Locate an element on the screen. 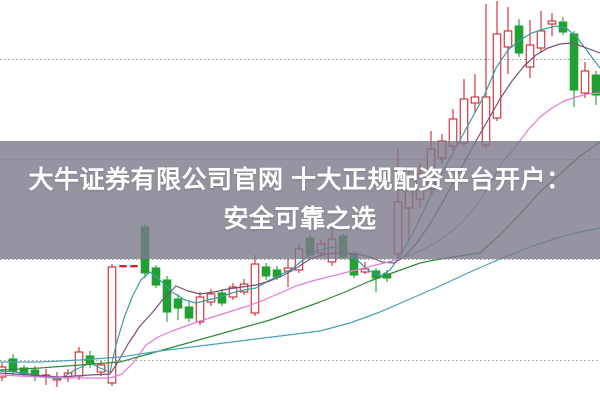  promo-banner-line2: 安全可靠之选 is located at coordinates (300, 219).